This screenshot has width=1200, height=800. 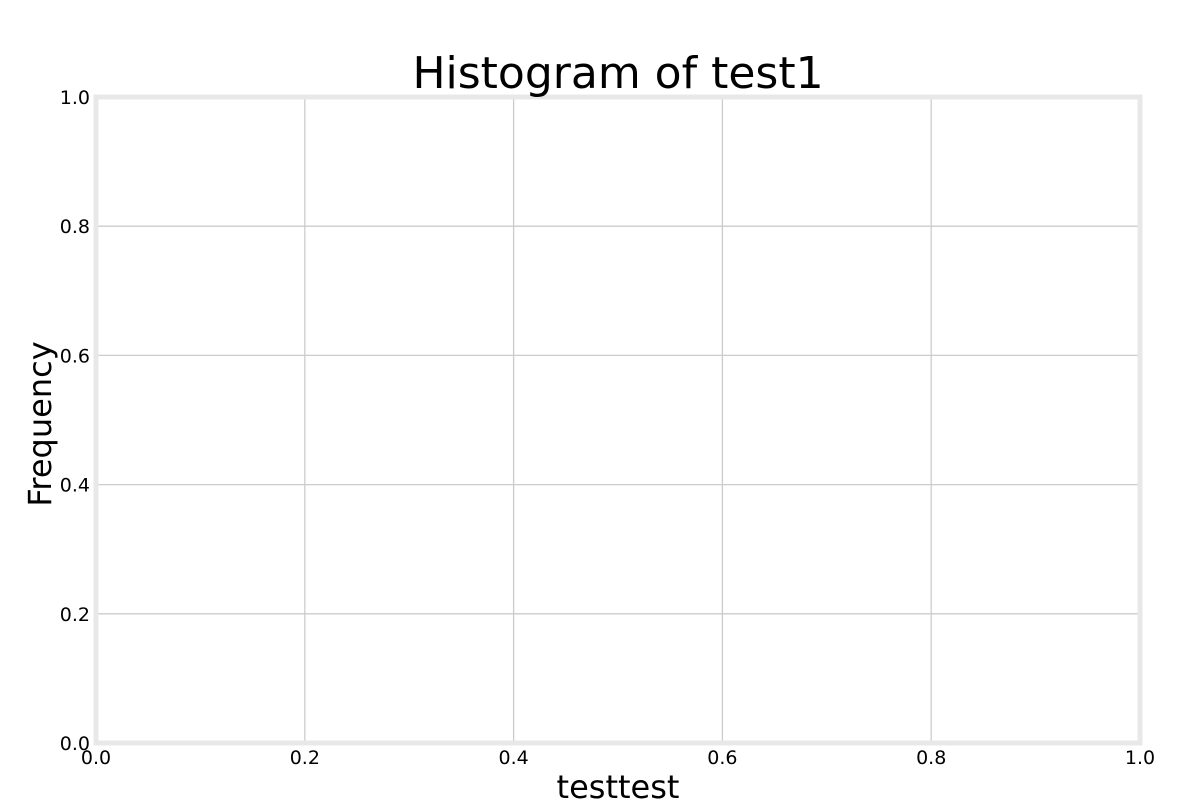 I want to click on x-tick-label: 0.4, so click(x=513, y=758).